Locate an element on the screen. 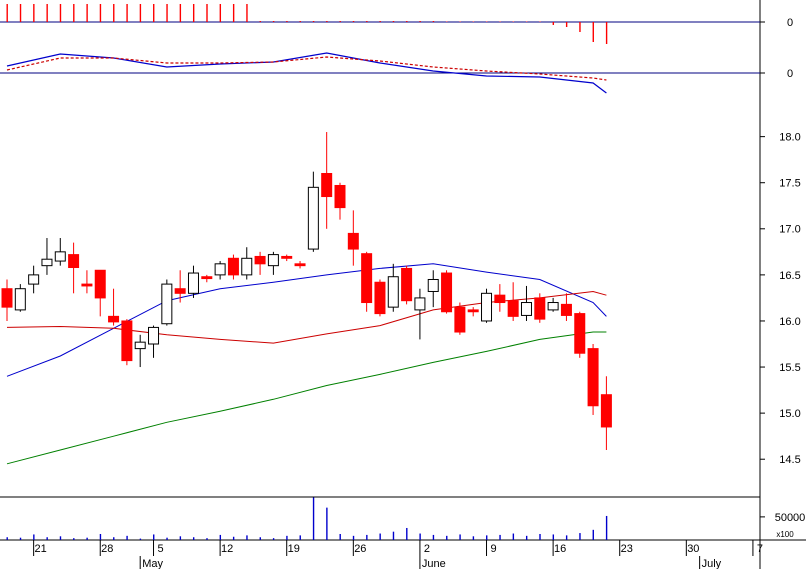 The height and width of the screenshot is (569, 806). y-tick-label: 17.5 is located at coordinates (789, 184).